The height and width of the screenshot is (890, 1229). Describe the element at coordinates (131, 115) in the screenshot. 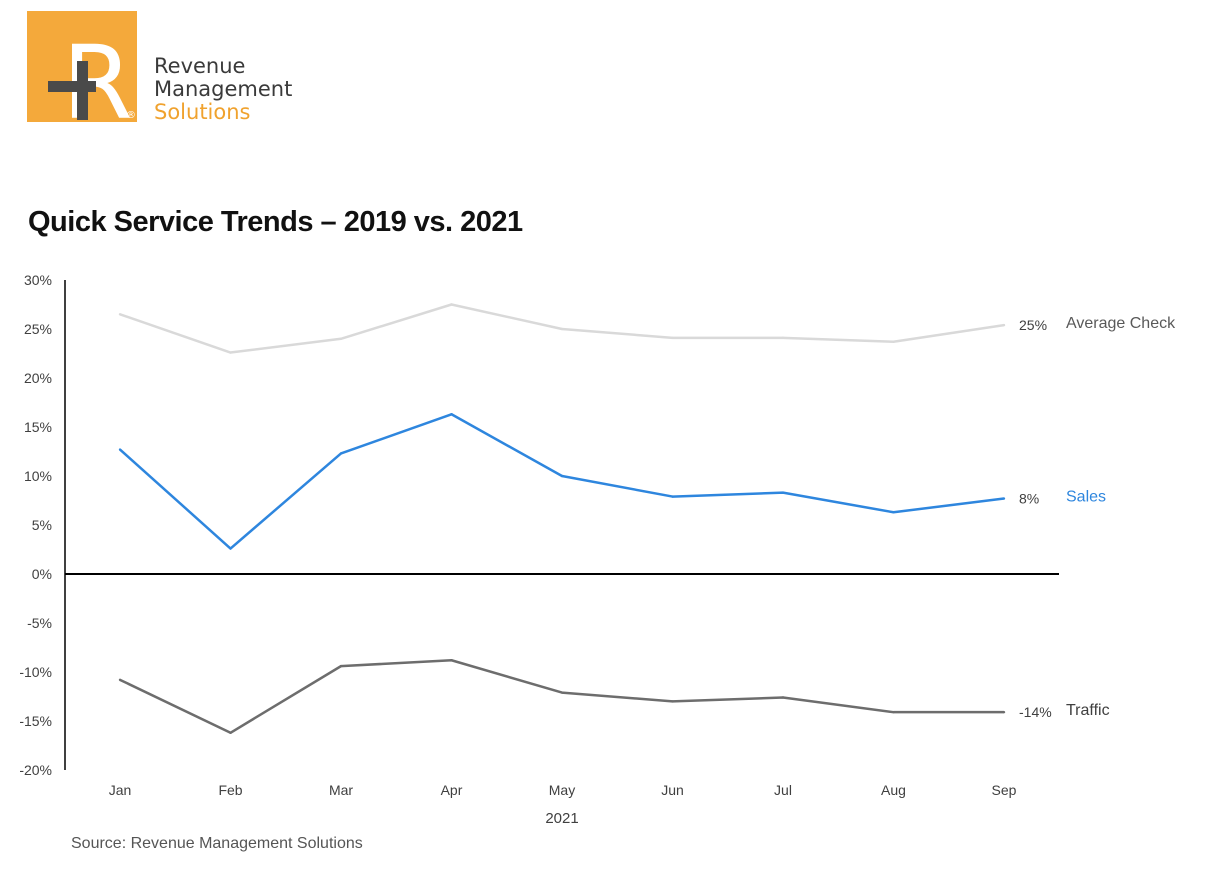

I see `logo-registered-mark: ®` at that location.